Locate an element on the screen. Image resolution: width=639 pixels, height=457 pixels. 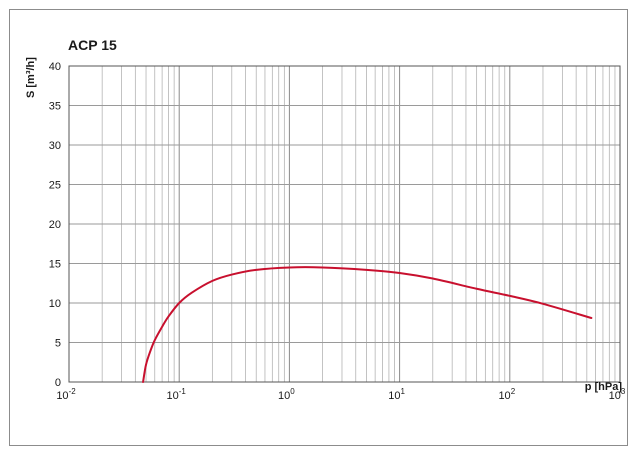
x-axis-label: p [hPa] is located at coordinates (604, 387).